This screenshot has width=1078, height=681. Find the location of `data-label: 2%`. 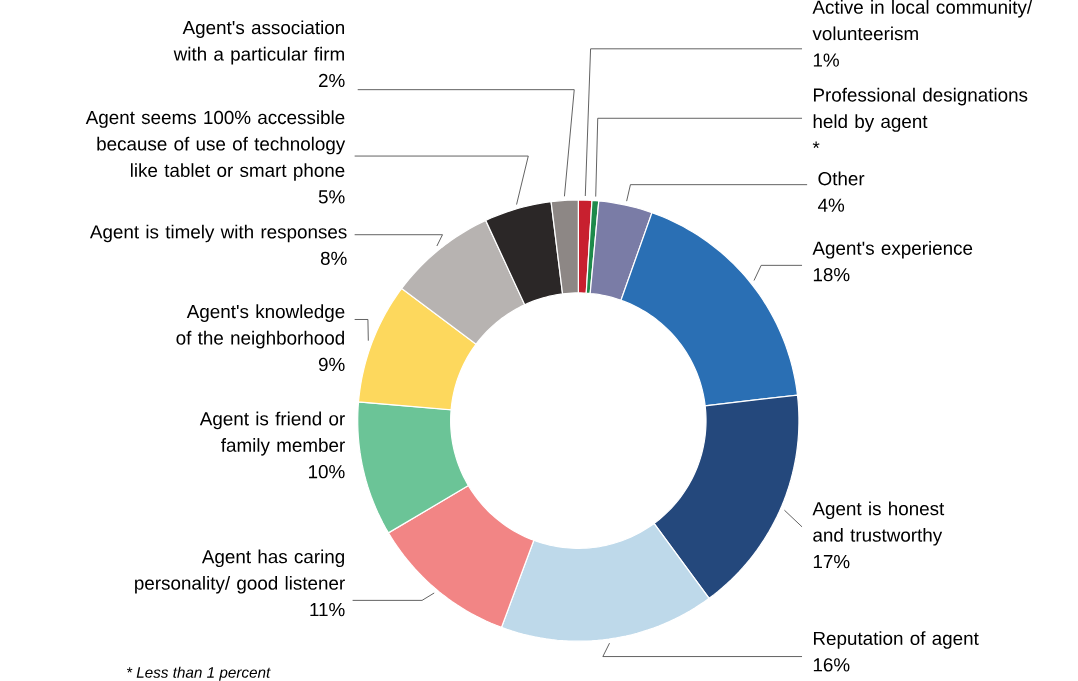

data-label: 2% is located at coordinates (331, 80).